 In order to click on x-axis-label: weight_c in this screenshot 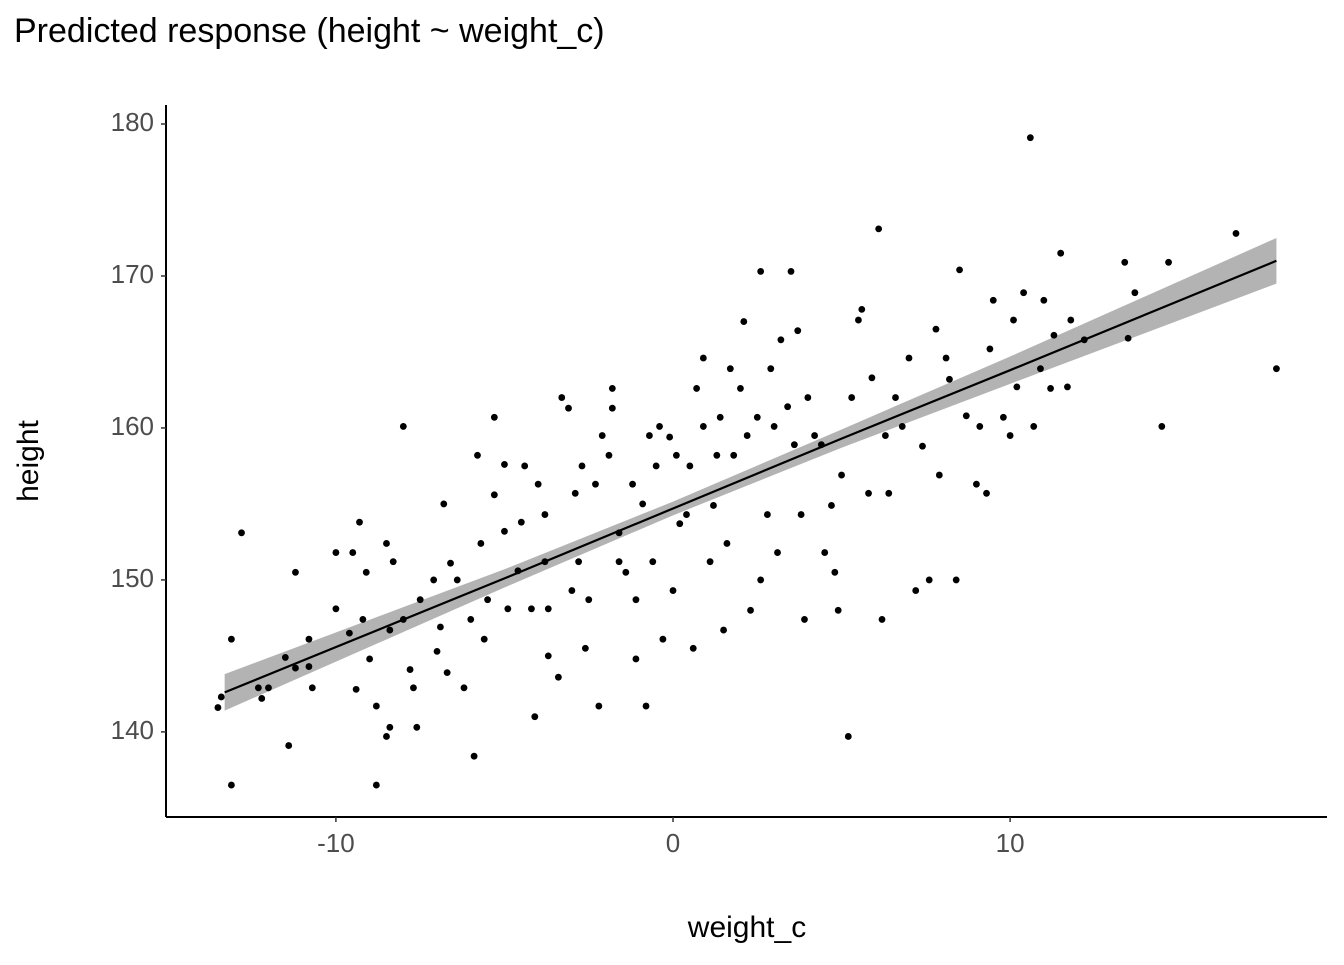, I will do `click(746, 927)`.